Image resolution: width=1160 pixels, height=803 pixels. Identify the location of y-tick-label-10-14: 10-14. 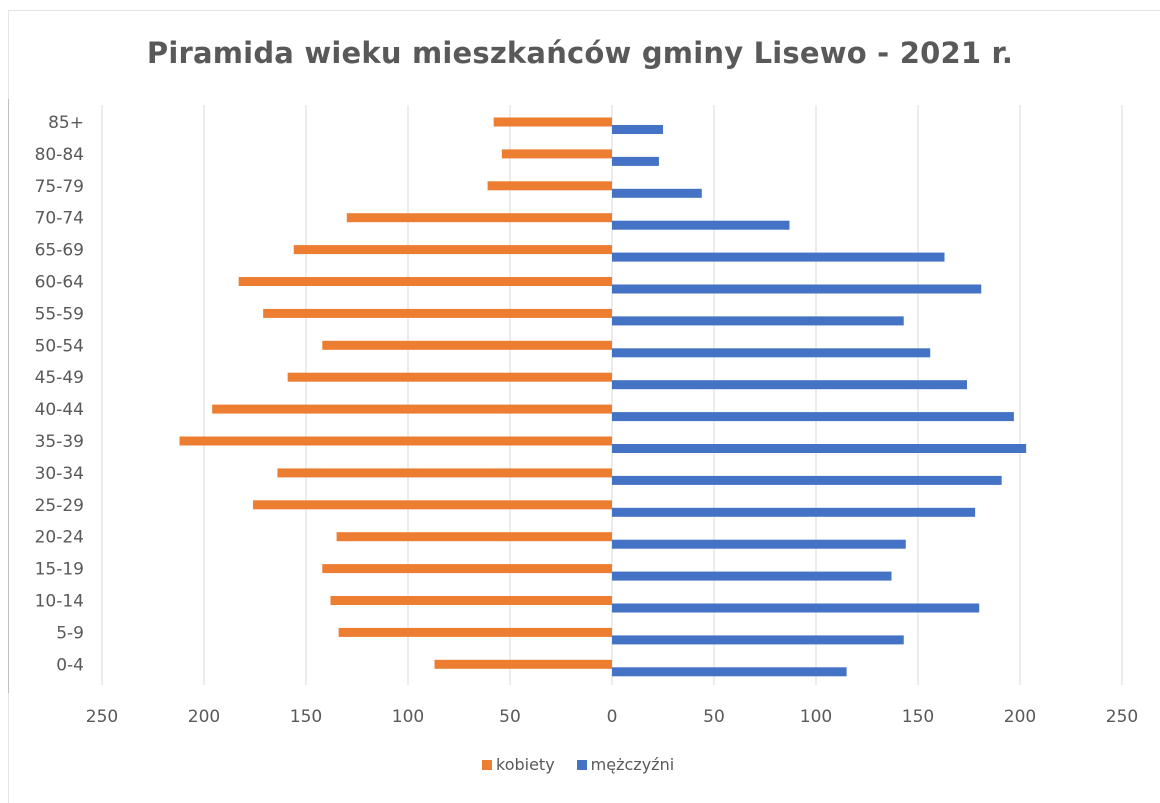
(59, 602).